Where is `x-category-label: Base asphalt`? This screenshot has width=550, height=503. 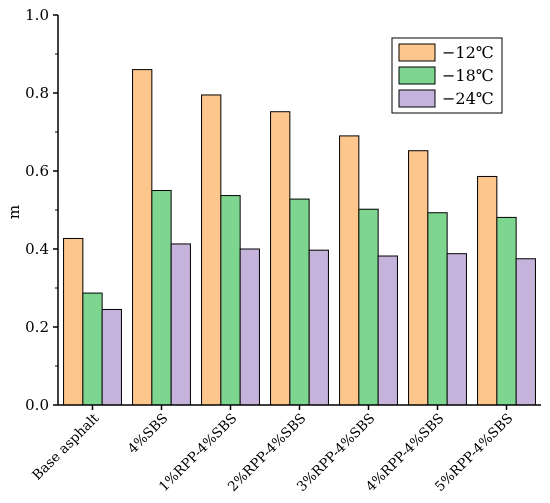 x-category-label: Base asphalt is located at coordinates (65, 446).